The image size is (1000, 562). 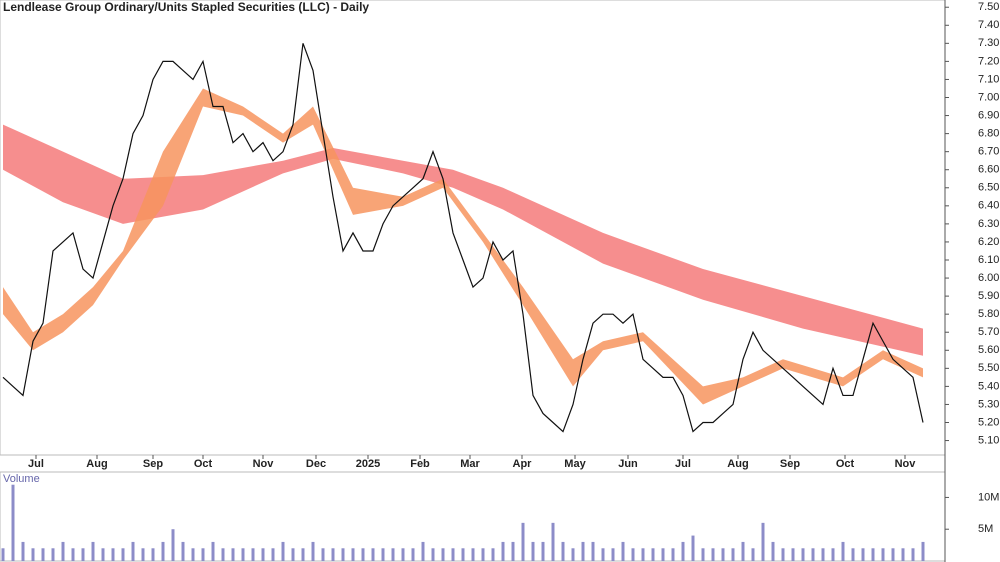 I want to click on y-tick-label: 6.30, so click(x=988, y=224).